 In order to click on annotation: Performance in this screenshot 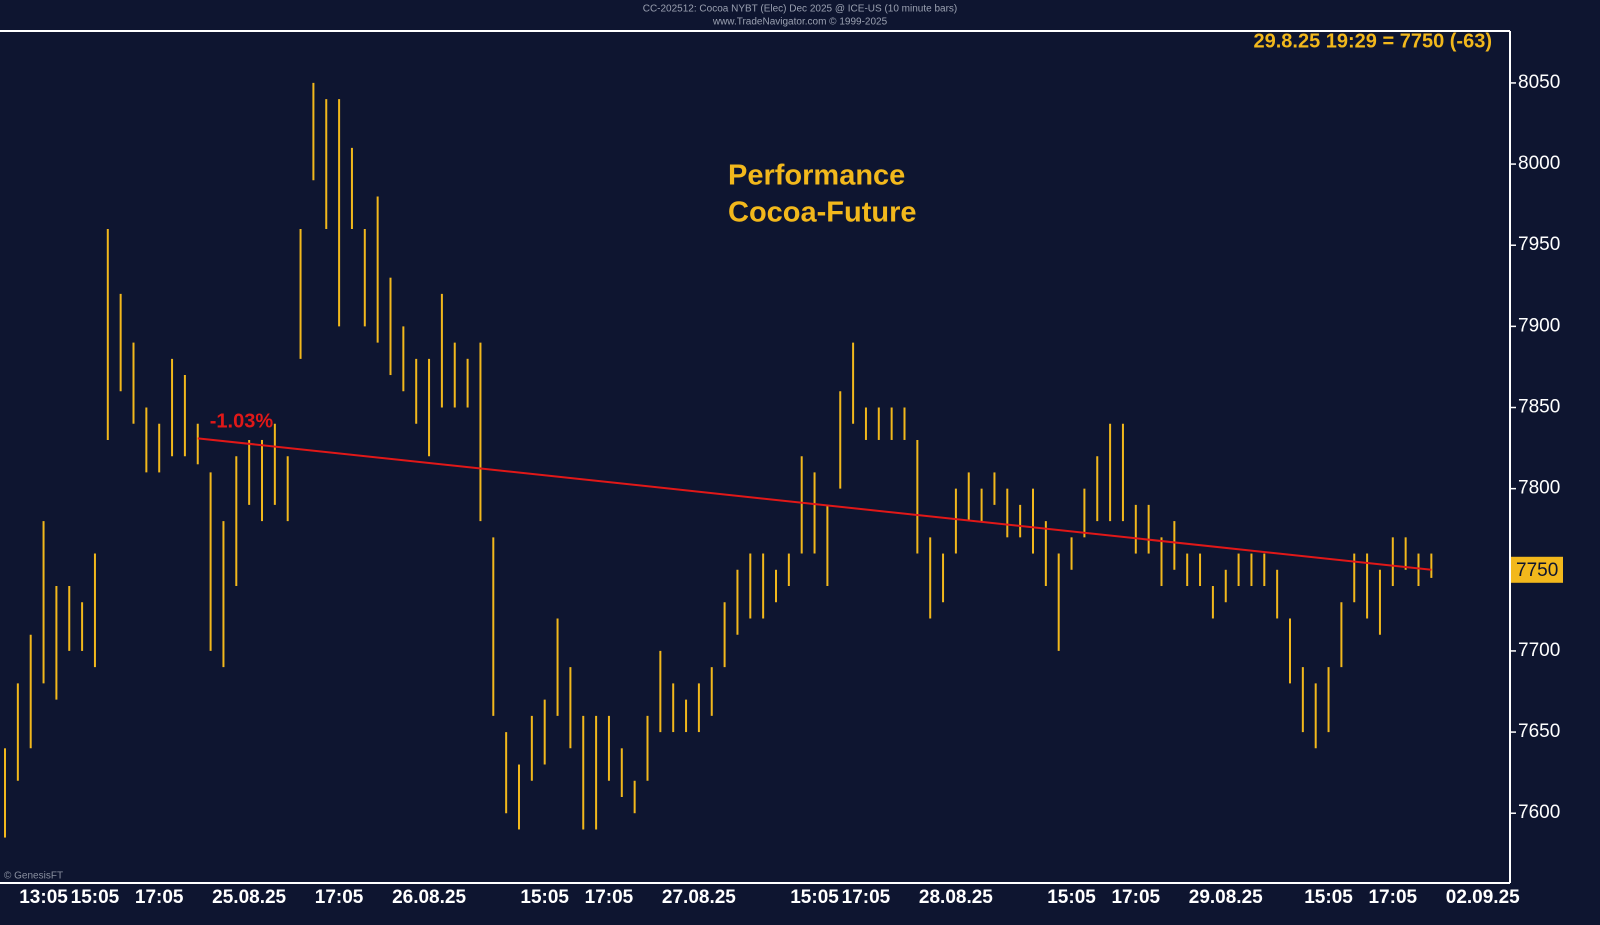, I will do `click(816, 176)`.